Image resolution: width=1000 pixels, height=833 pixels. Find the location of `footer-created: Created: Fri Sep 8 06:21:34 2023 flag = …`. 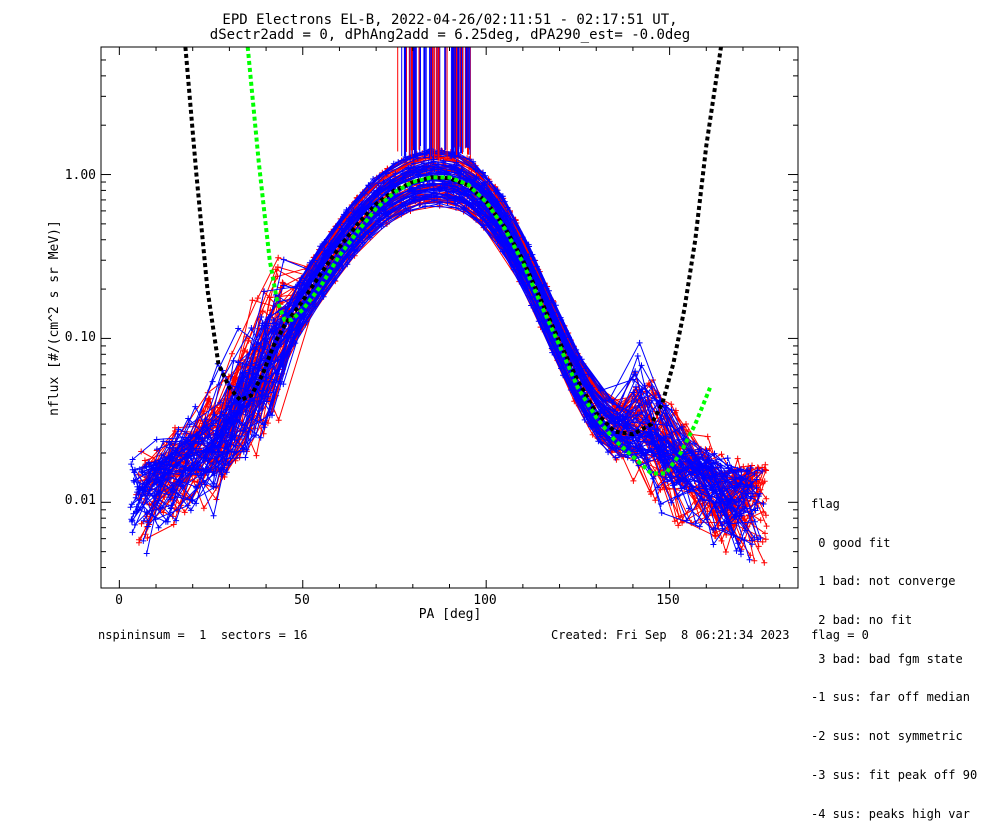

footer-created: Created: Fri Sep 8 06:21:34 2023 flag = … is located at coordinates (710, 635).